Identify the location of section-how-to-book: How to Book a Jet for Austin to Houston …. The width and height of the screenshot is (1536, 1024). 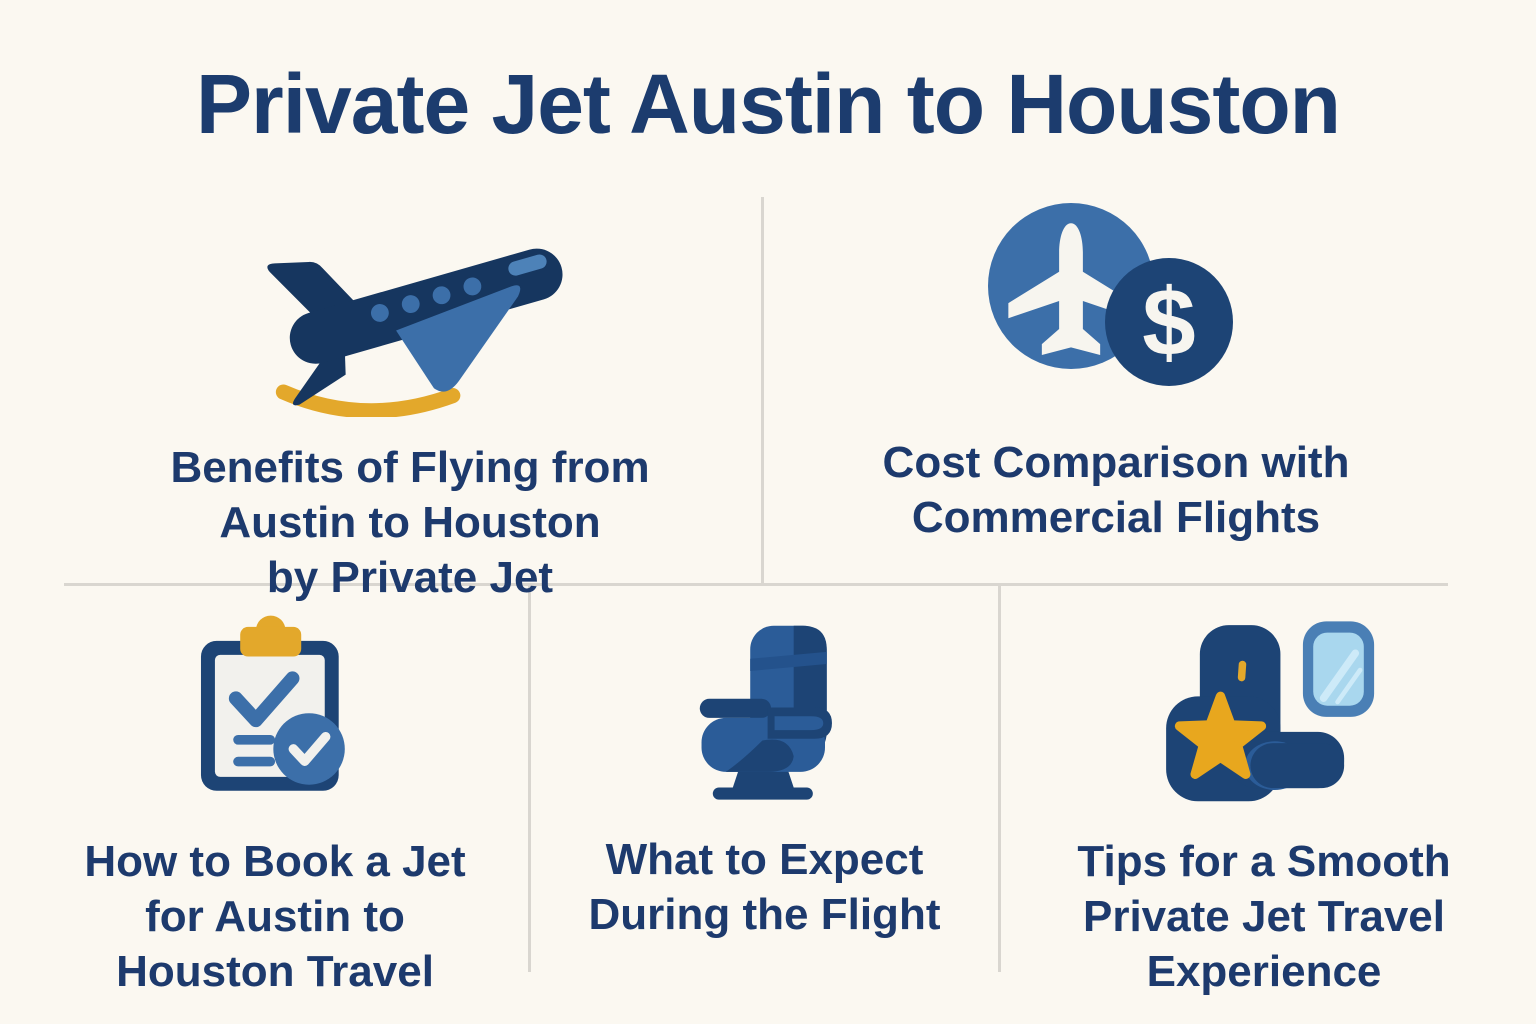
(275, 799).